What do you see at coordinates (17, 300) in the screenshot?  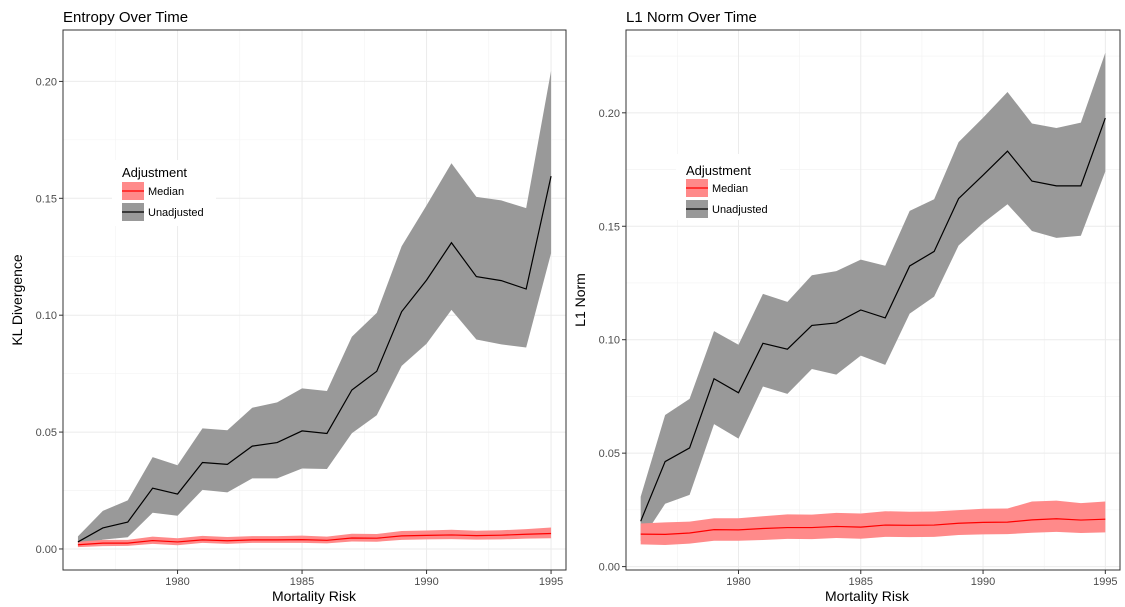 I see `y-axis-label: KL Divergence` at bounding box center [17, 300].